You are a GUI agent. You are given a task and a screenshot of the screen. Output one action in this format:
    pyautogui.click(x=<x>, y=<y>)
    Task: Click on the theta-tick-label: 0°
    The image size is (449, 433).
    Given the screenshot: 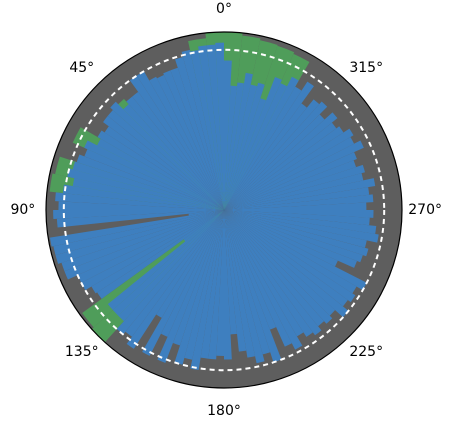 What is the action you would take?
    pyautogui.click(x=224, y=9)
    